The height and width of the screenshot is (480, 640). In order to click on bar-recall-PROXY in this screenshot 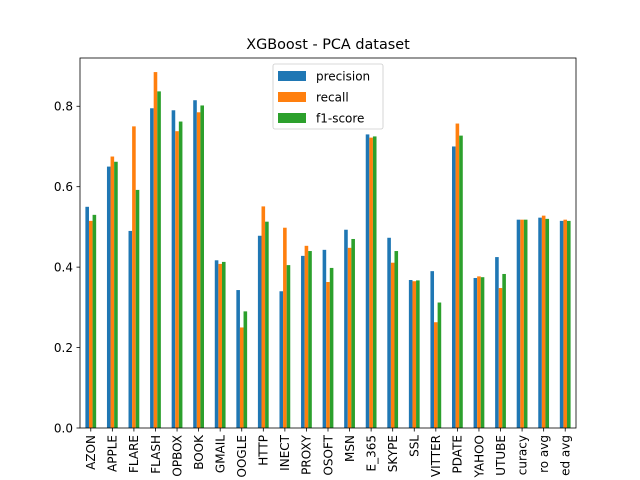, I will do `click(306, 336)`.